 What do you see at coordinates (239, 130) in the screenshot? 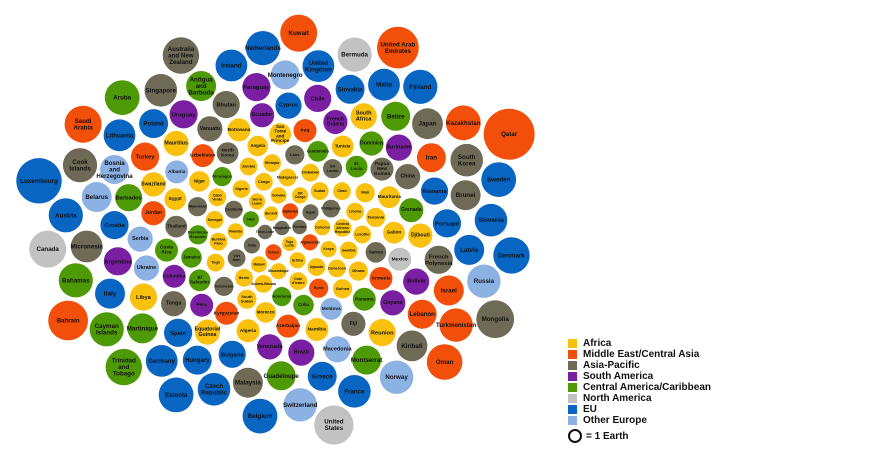
I see `bubble-label: Botswana` at bounding box center [239, 130].